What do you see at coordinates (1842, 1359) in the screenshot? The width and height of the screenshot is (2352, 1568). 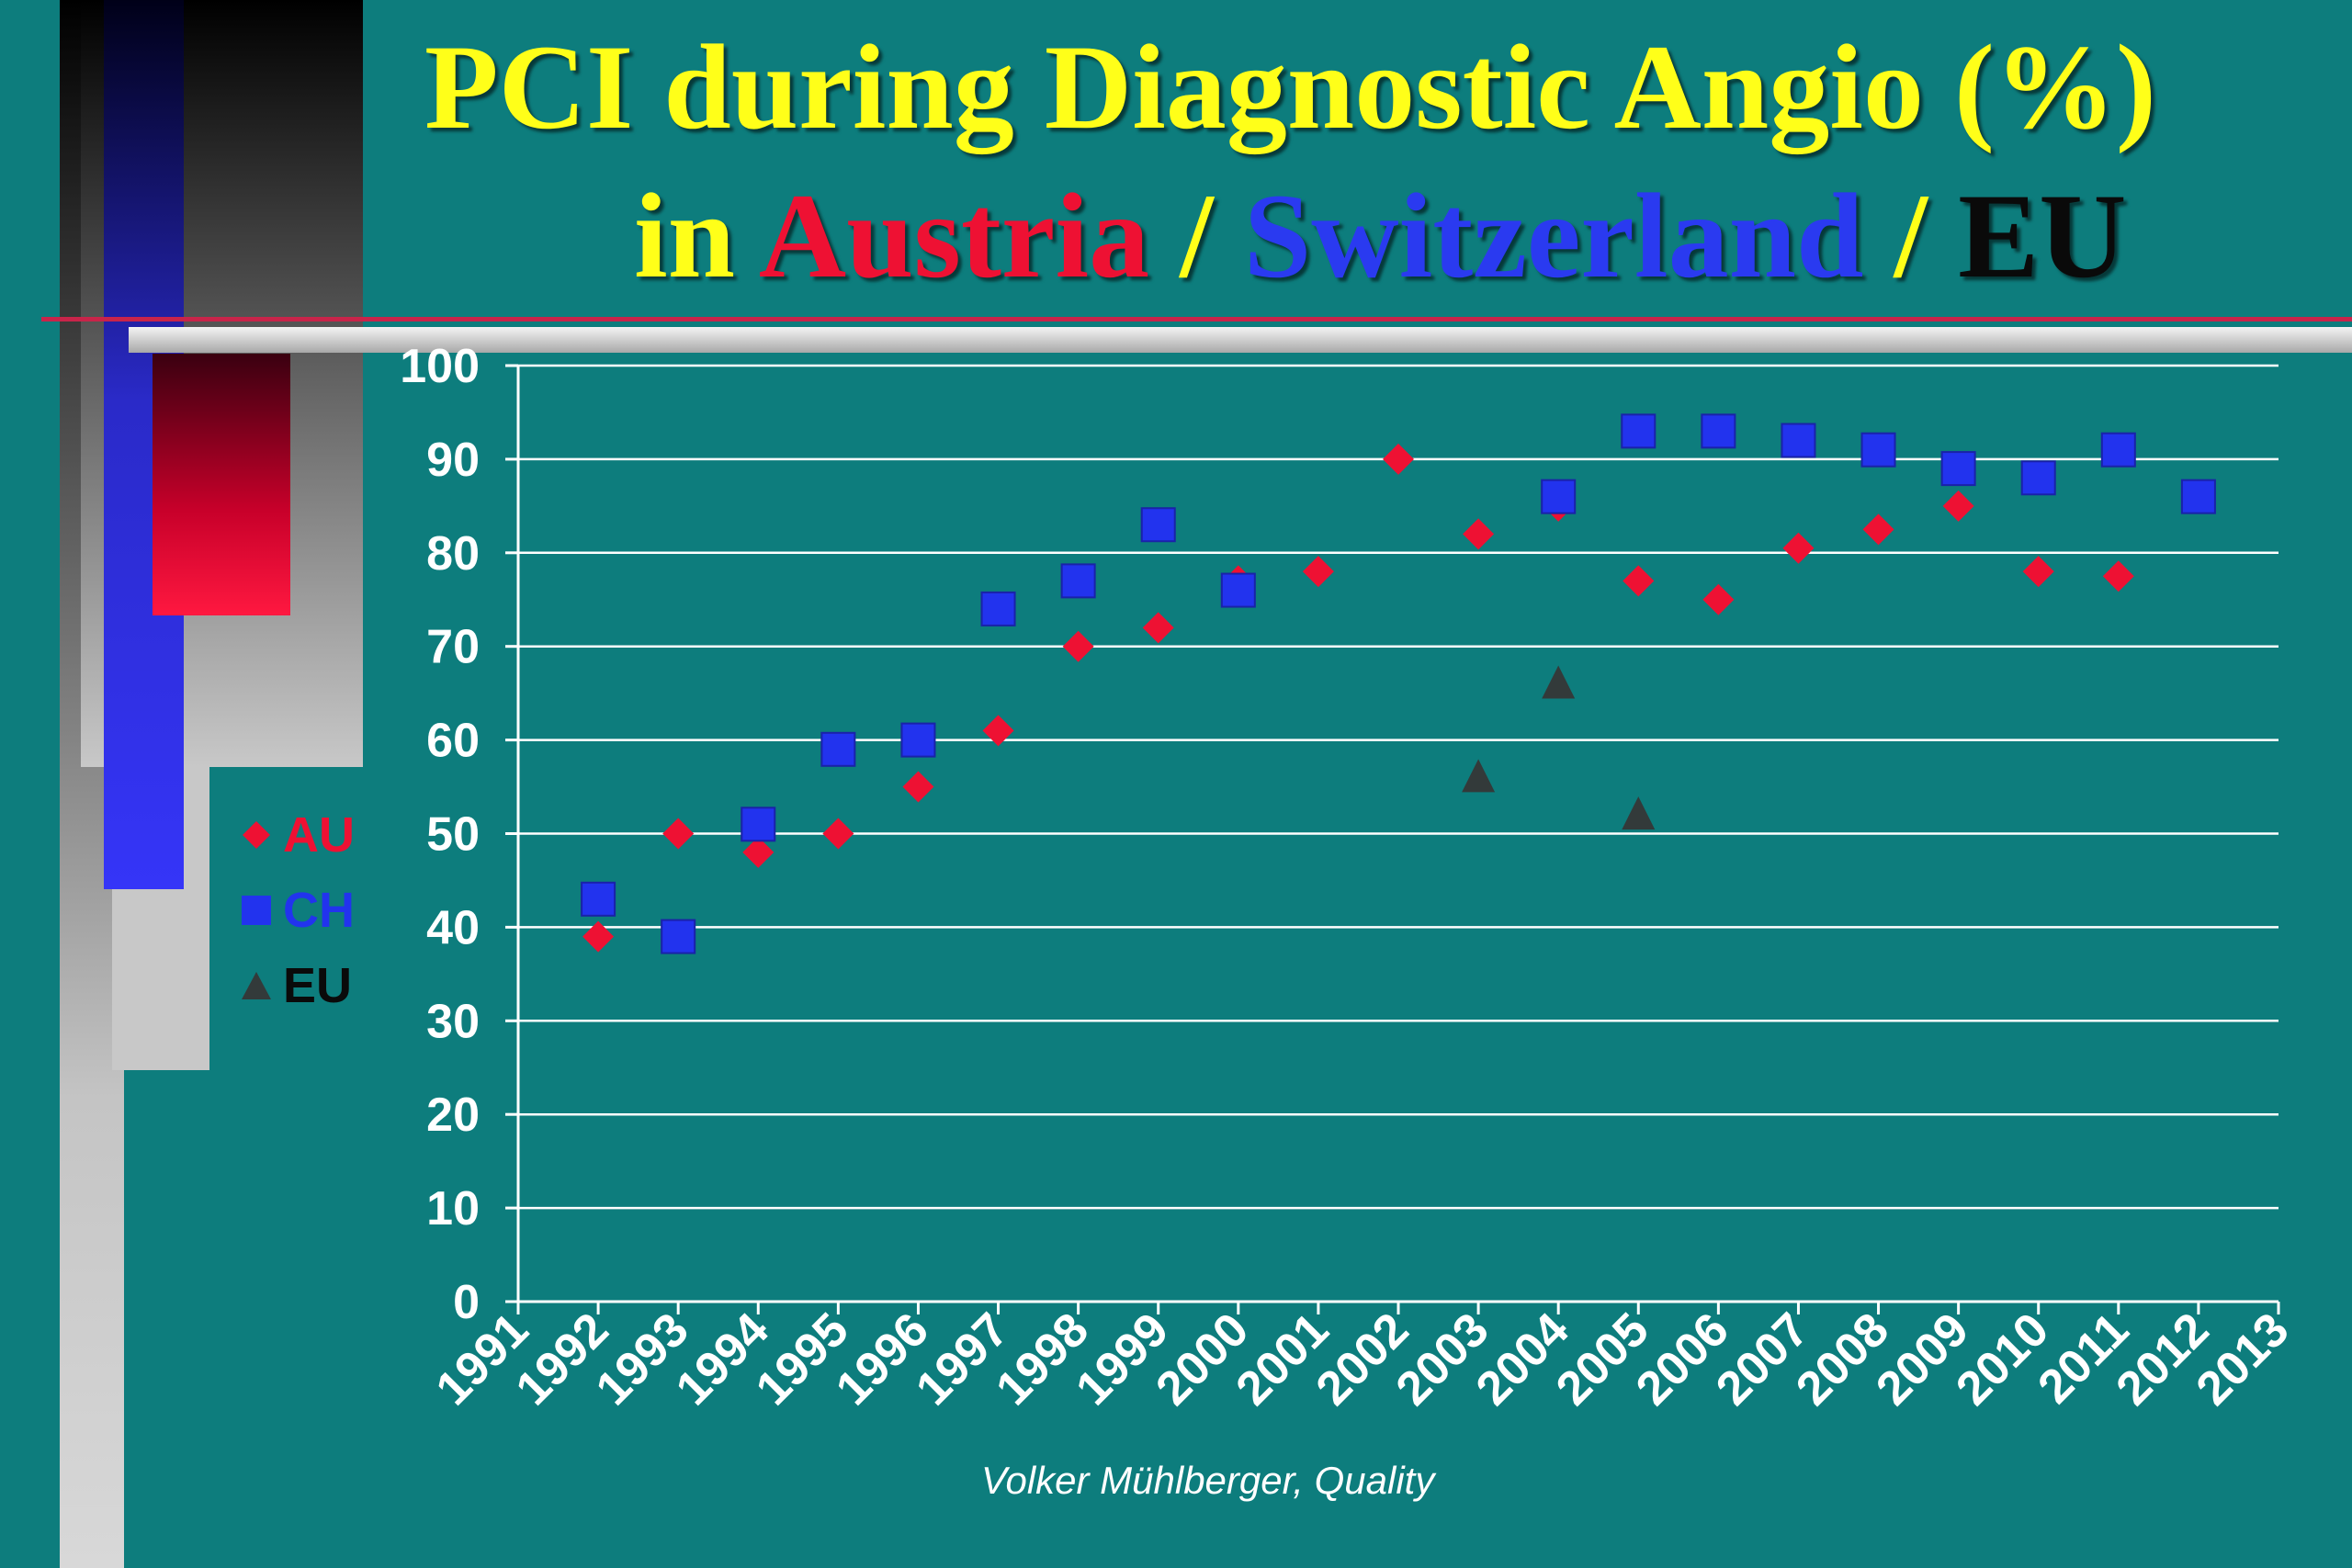 I see `x-tick-label: 2008` at bounding box center [1842, 1359].